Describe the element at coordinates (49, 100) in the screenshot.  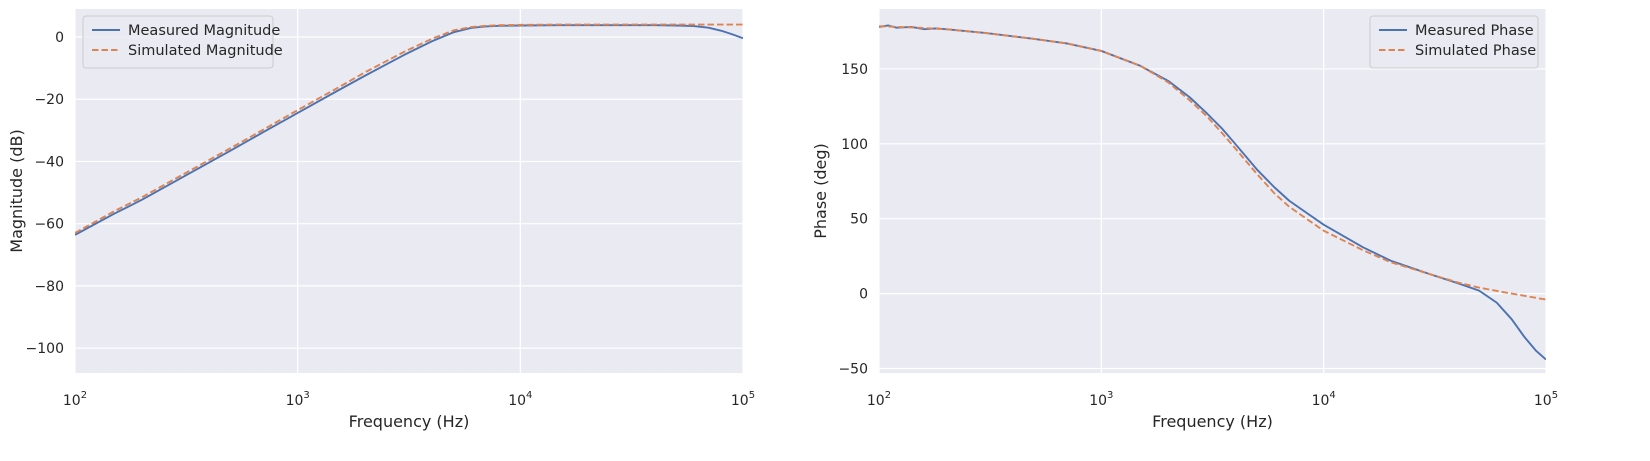
I see `y-tick-label: −20` at that location.